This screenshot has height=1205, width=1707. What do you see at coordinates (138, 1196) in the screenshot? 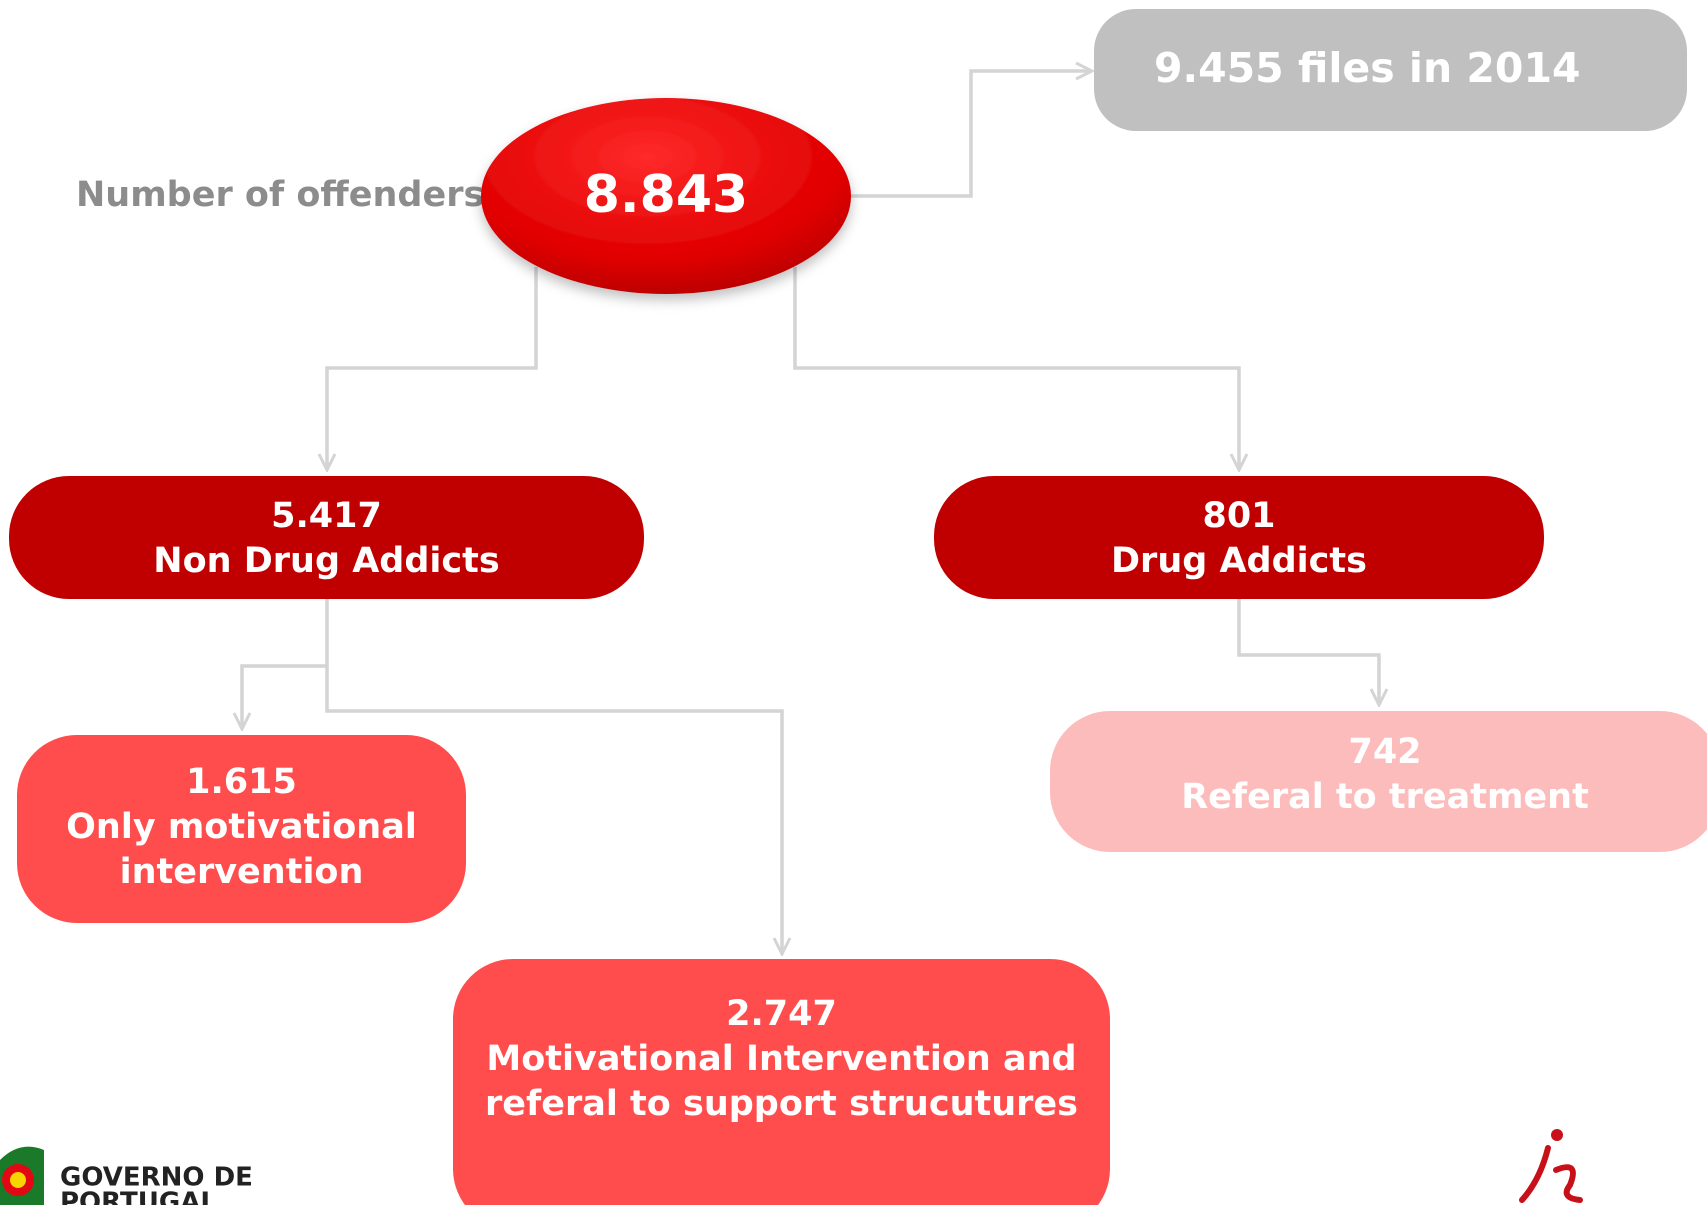
I see `logo-line2: PORTUGAL` at bounding box center [138, 1196].